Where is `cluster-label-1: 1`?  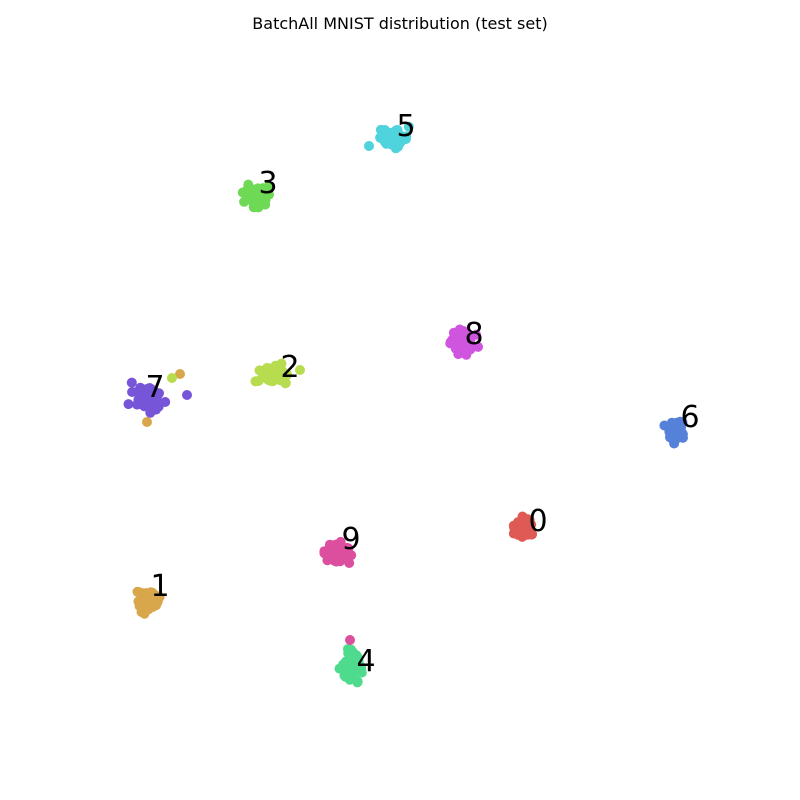 cluster-label-1: 1 is located at coordinates (159, 586).